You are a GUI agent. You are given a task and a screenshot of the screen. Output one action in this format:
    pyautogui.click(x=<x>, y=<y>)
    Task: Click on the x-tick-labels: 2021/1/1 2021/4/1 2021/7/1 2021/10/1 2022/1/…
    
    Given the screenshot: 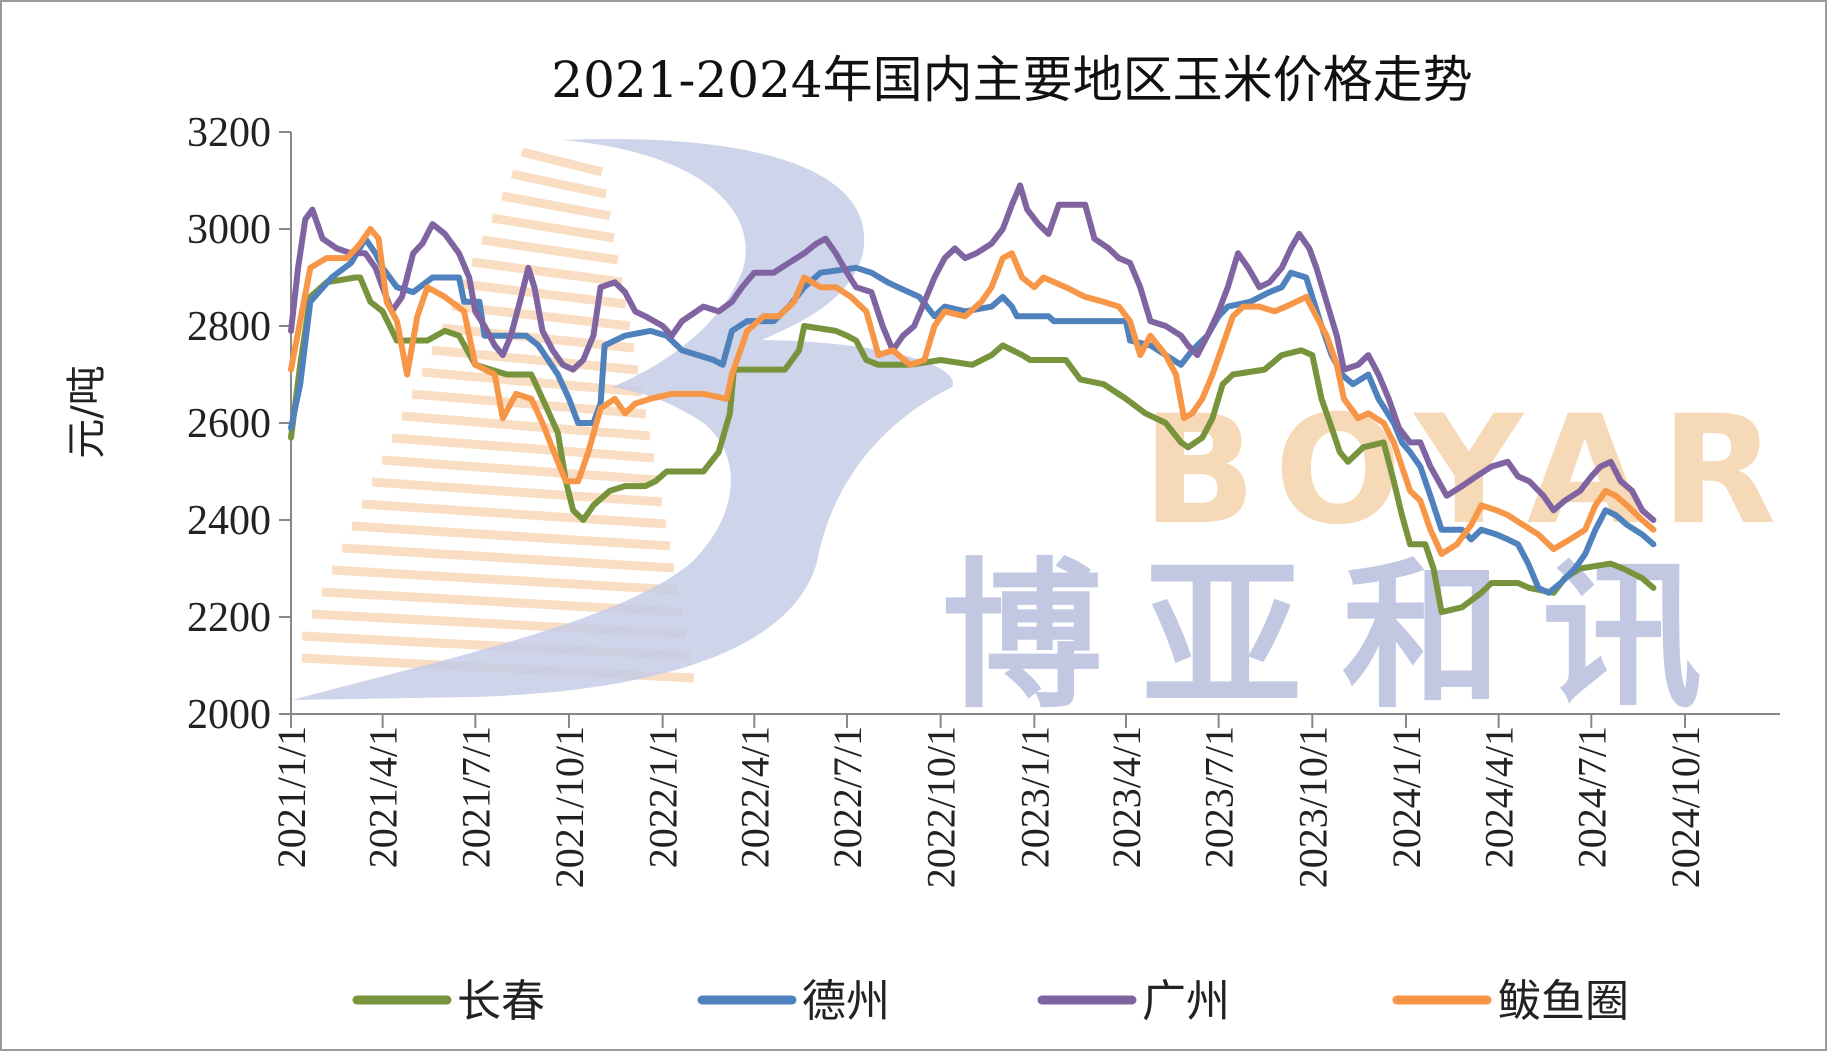 What is the action you would take?
    pyautogui.click(x=988, y=807)
    